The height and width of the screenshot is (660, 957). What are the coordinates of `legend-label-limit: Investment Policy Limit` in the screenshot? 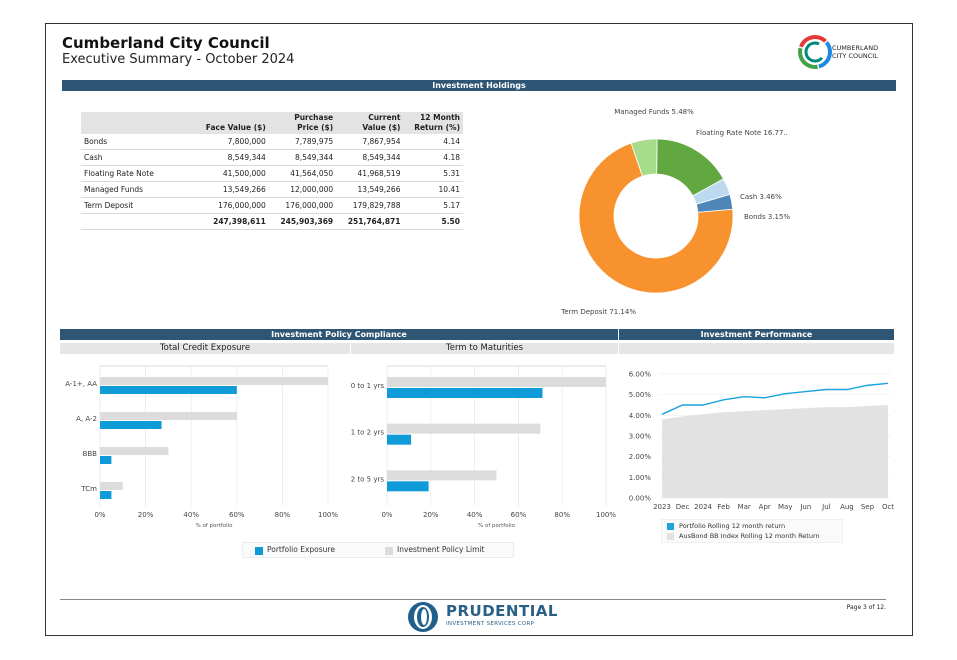 It's located at (441, 549).